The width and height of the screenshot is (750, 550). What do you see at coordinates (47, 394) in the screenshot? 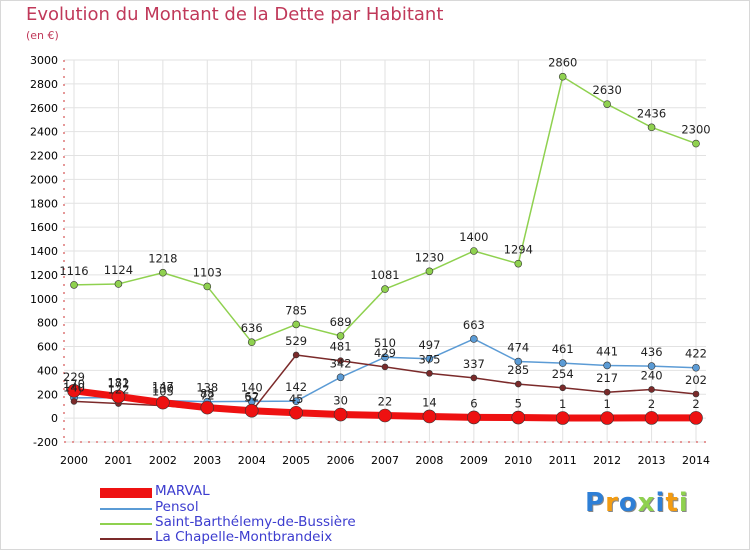
I see `y-tick-label: 200` at bounding box center [47, 394].